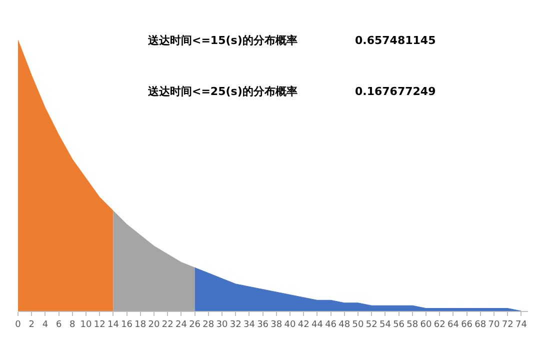 The image size is (554, 343). What do you see at coordinates (521, 325) in the screenshot?
I see `x-tick-label: 74` at bounding box center [521, 325].